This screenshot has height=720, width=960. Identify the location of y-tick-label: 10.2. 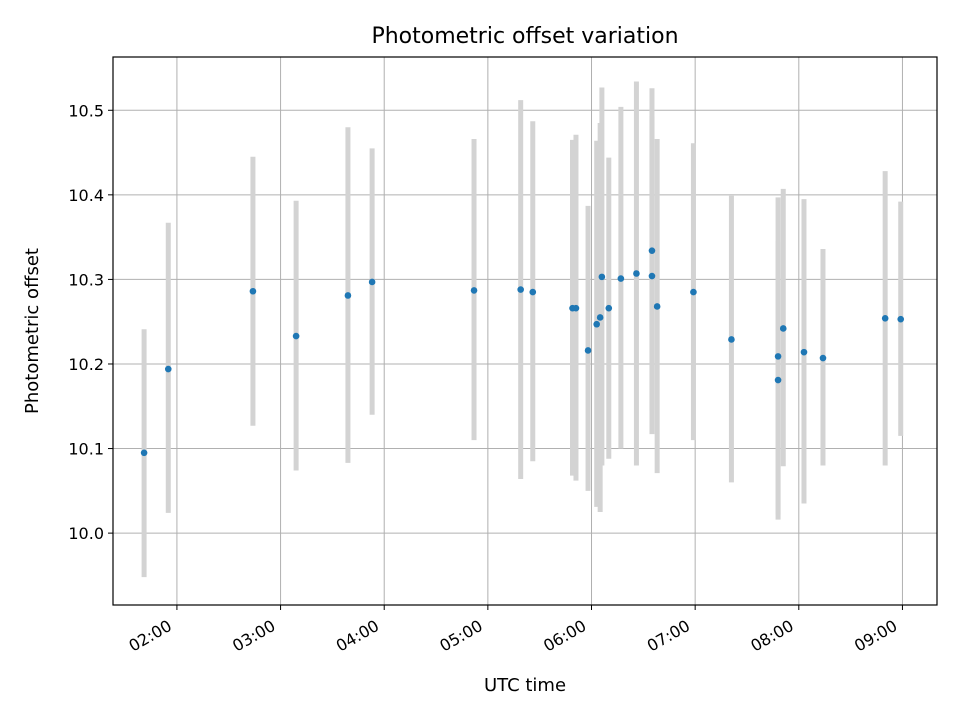
(86, 364).